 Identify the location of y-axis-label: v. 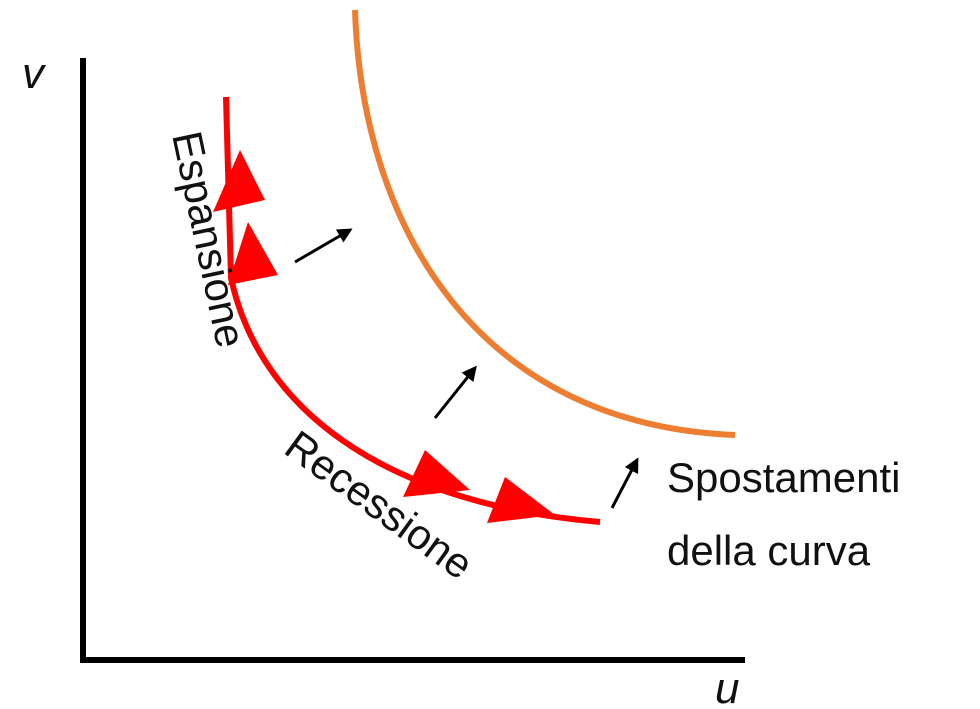
(34, 73).